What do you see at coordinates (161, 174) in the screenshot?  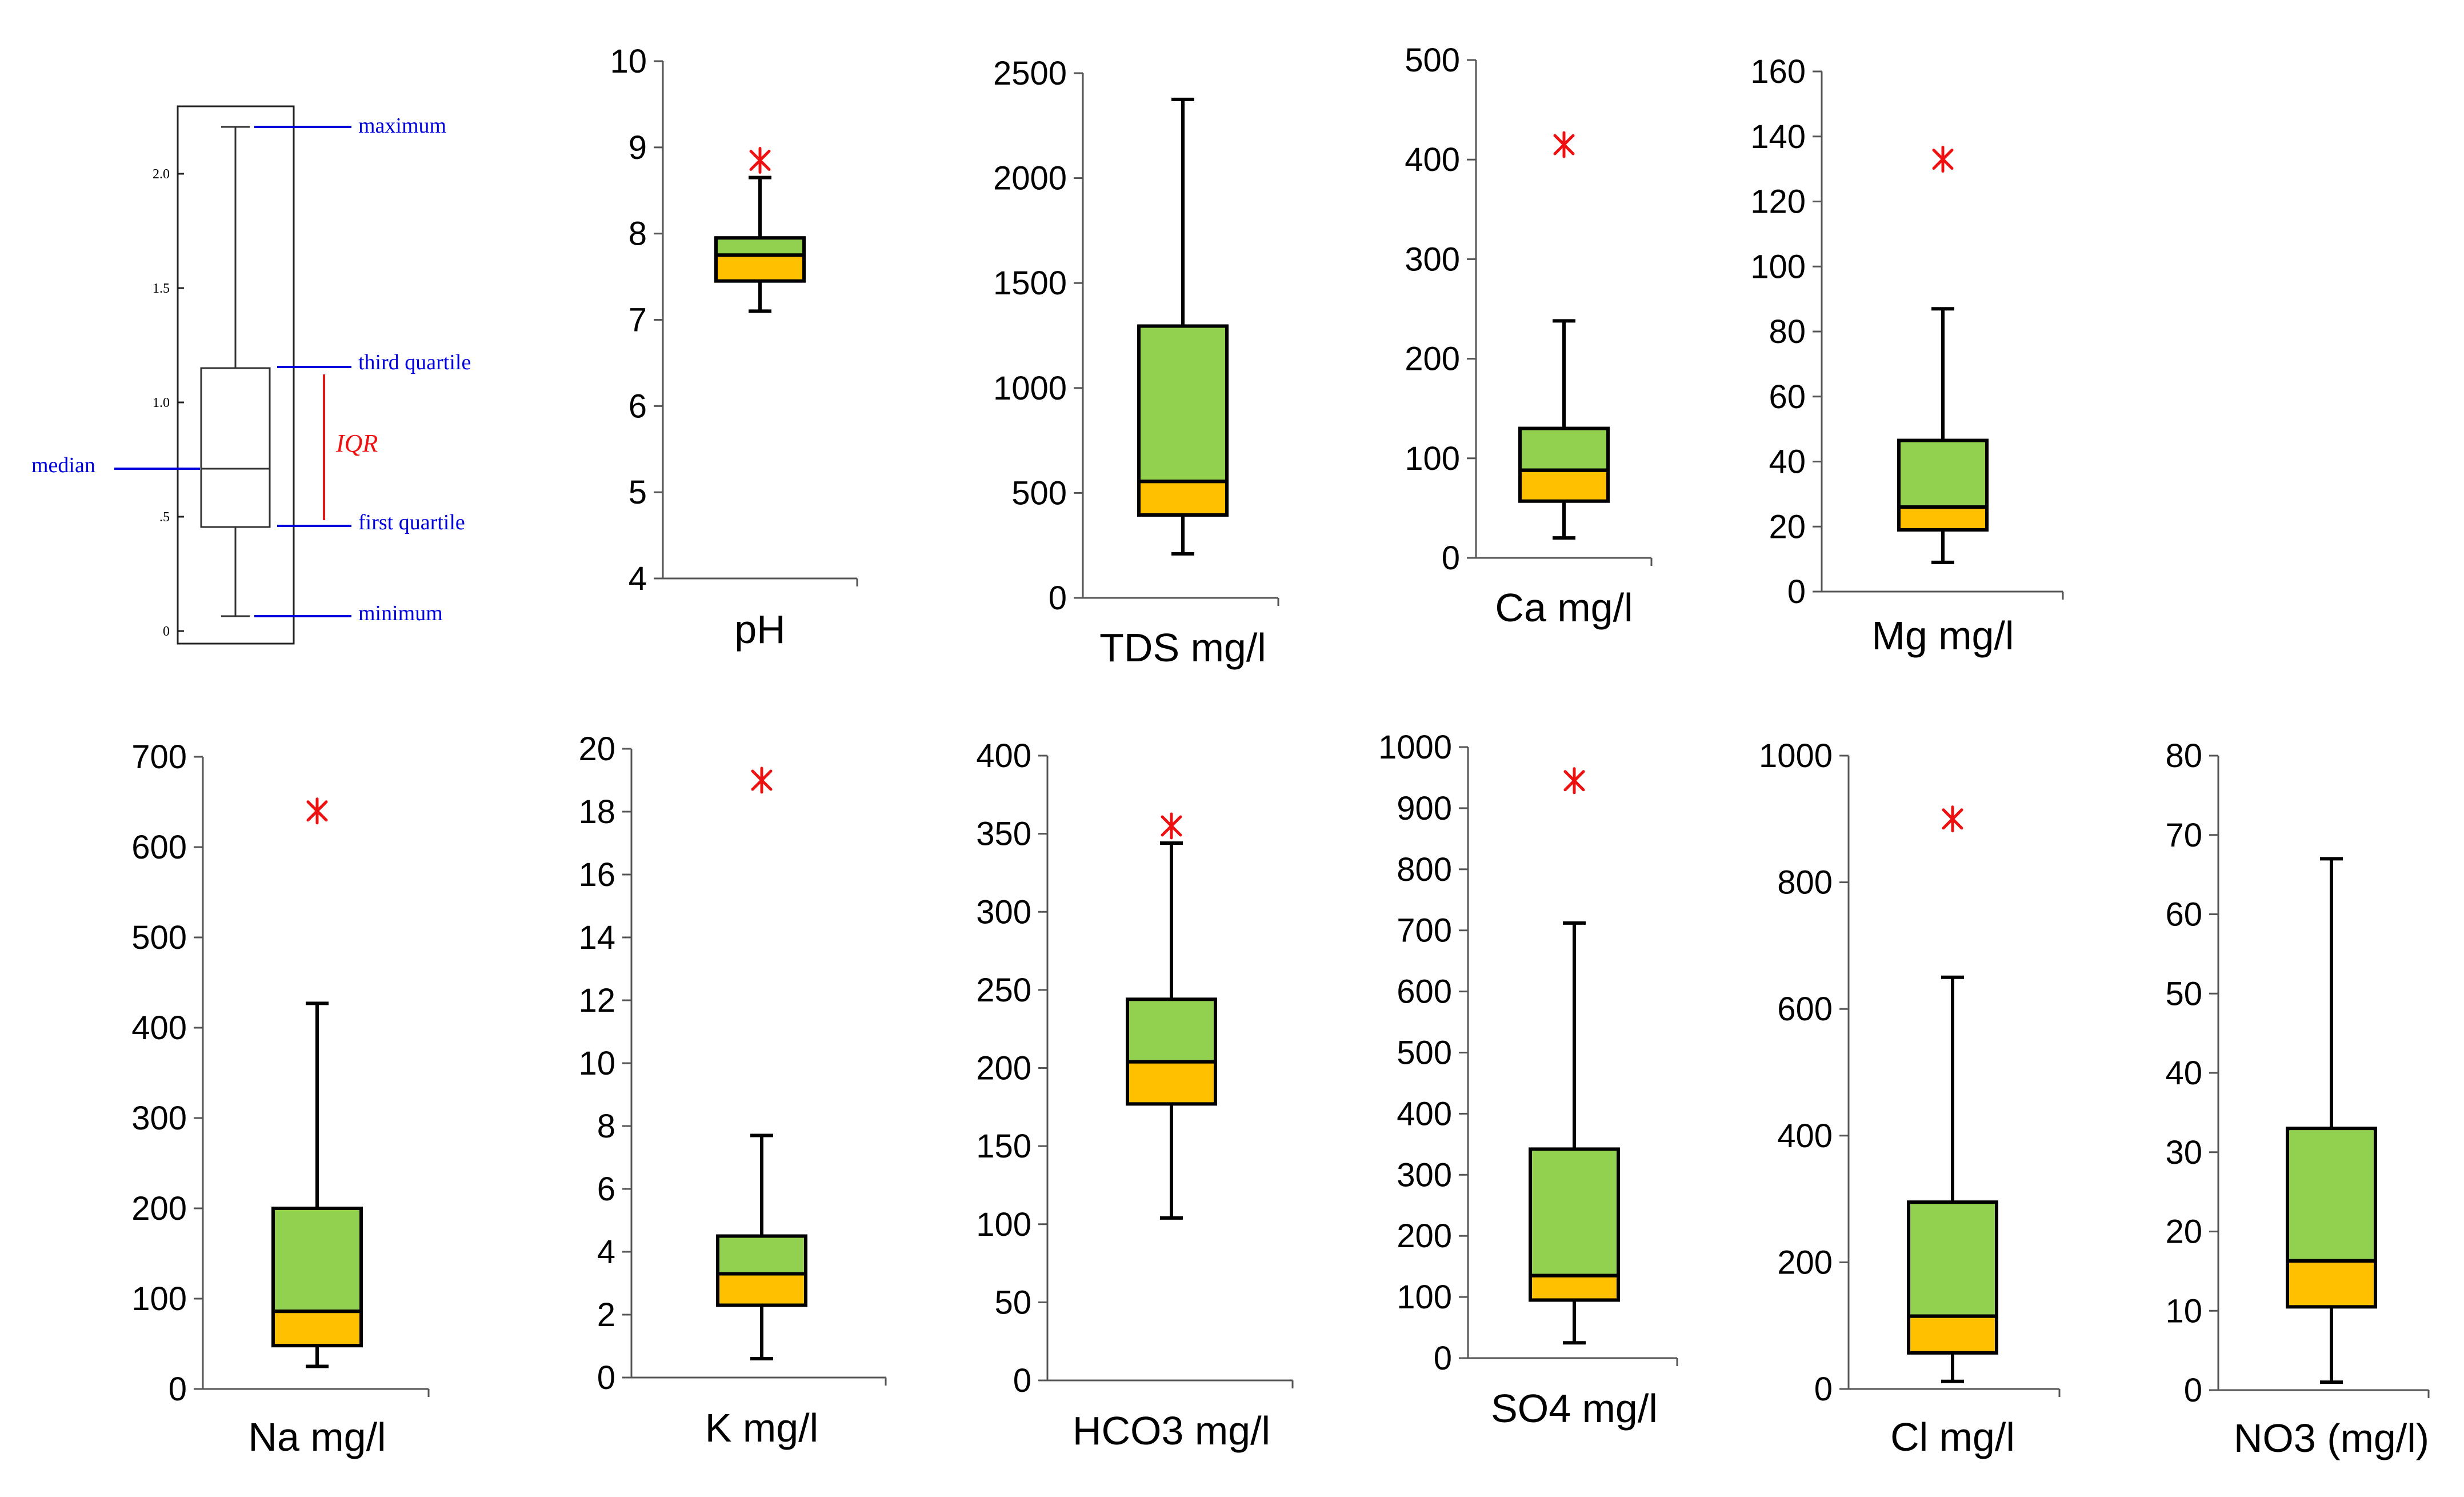 I see `legend-tick-label: 2.0` at bounding box center [161, 174].